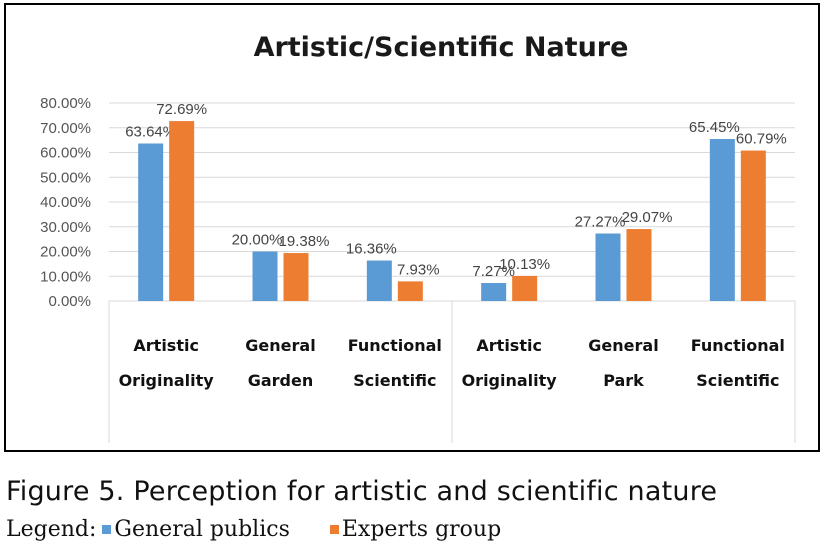  What do you see at coordinates (334, 529) in the screenshot?
I see `legend-swatch-experts-group` at bounding box center [334, 529].